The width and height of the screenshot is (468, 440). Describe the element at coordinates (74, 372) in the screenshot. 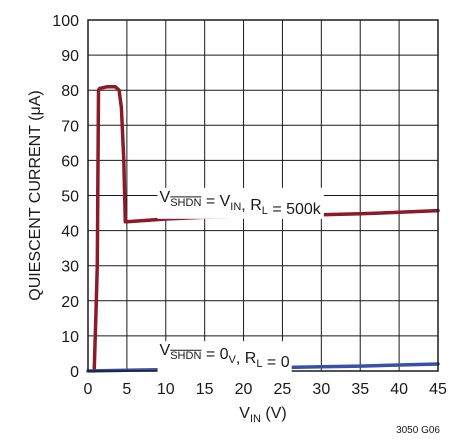

I see `y-tick-label: 0` at that location.